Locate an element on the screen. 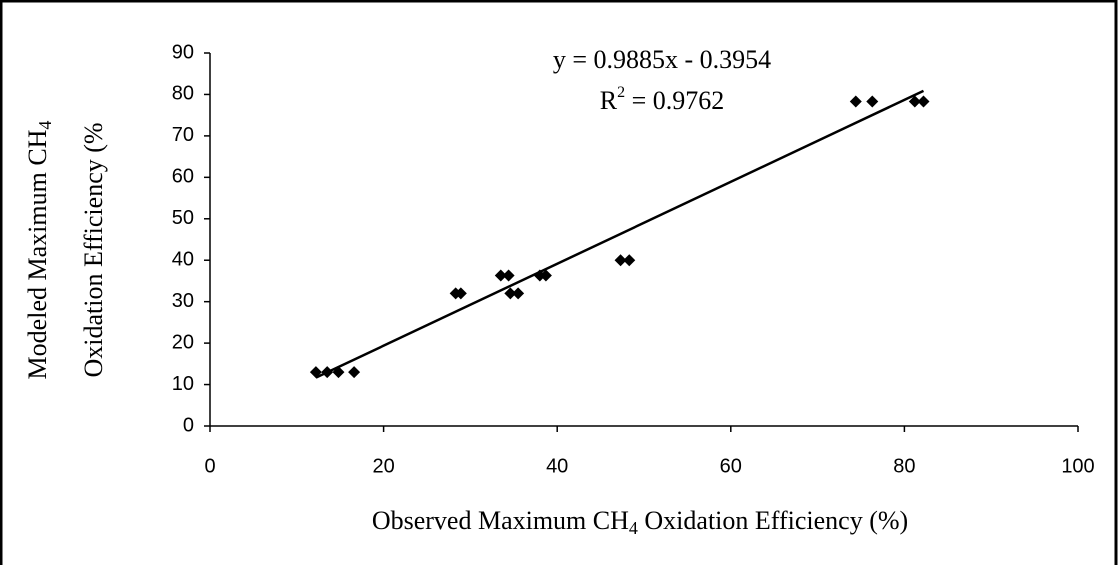 The image size is (1118, 565). y-tick-label: 70 is located at coordinates (183, 135).